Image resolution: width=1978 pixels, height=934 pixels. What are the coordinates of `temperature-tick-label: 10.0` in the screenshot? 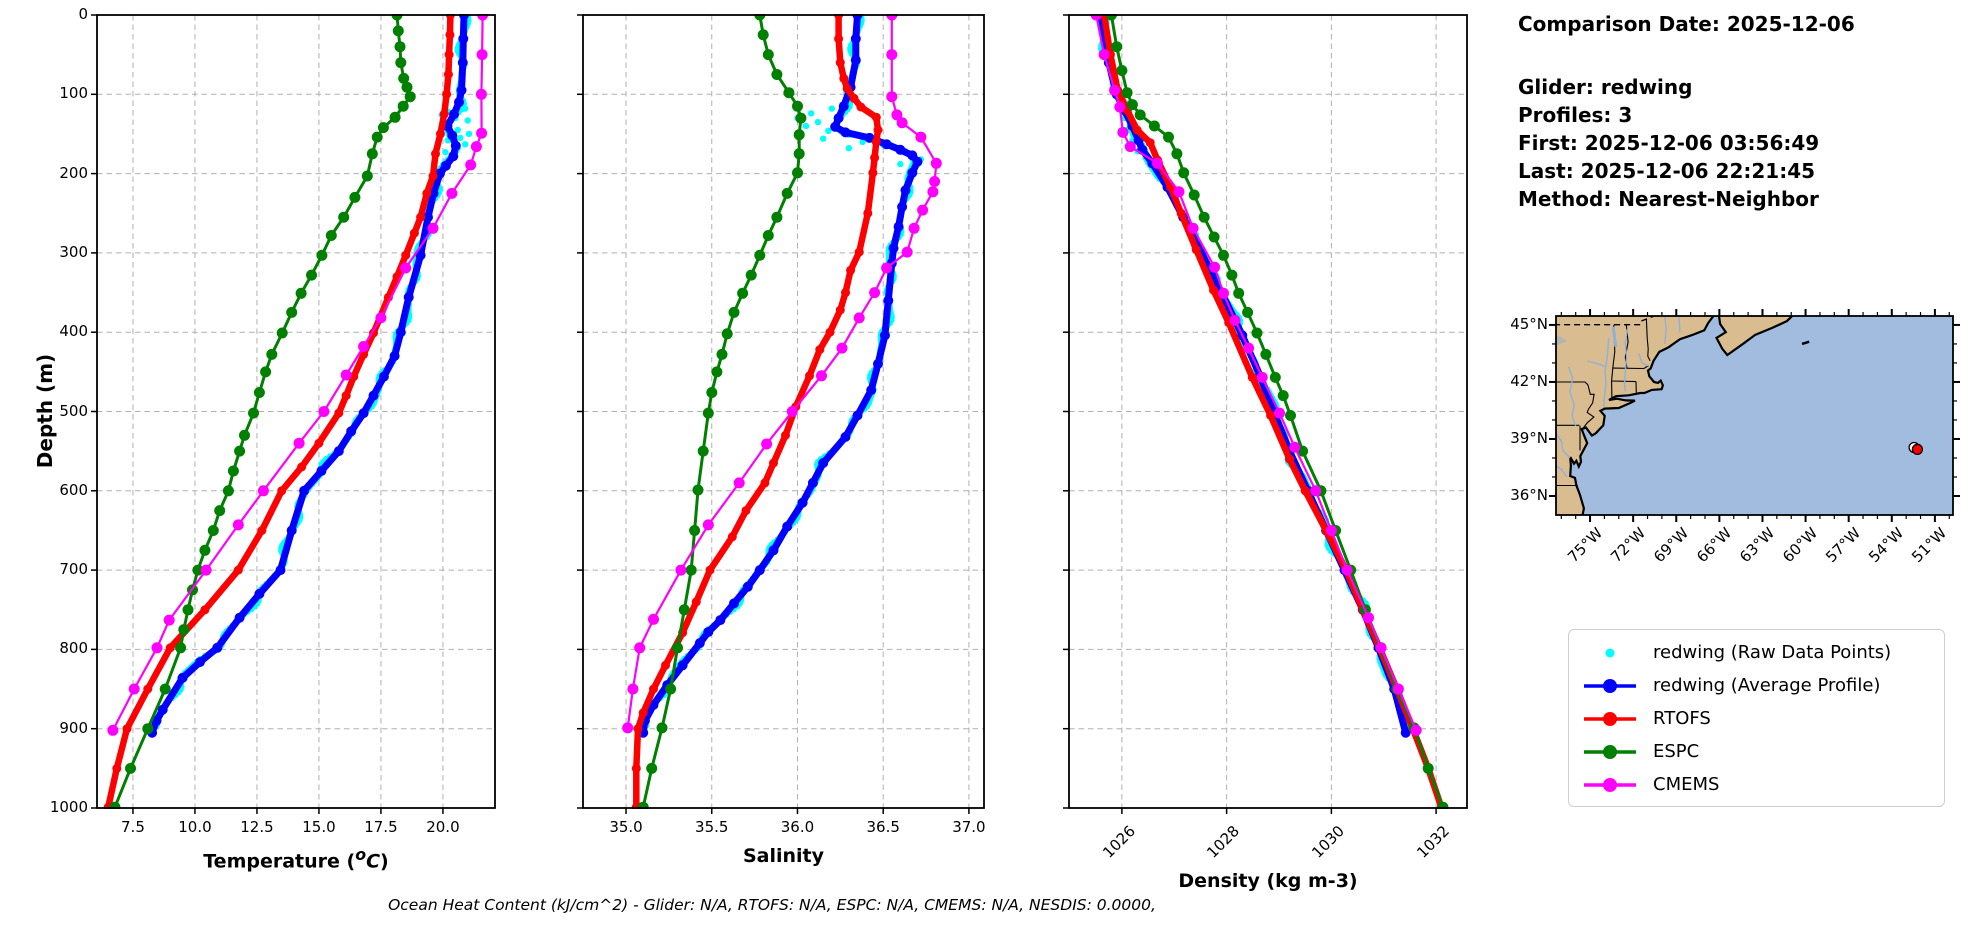 It's located at (195, 827).